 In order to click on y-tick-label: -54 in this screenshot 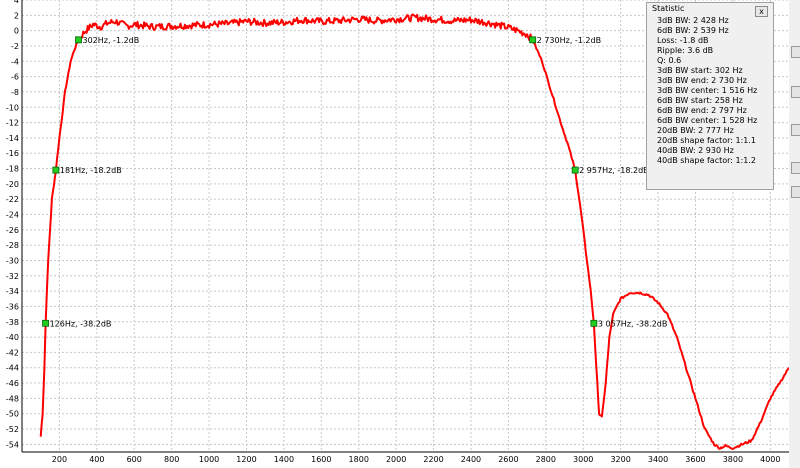, I will do `click(12, 444)`.